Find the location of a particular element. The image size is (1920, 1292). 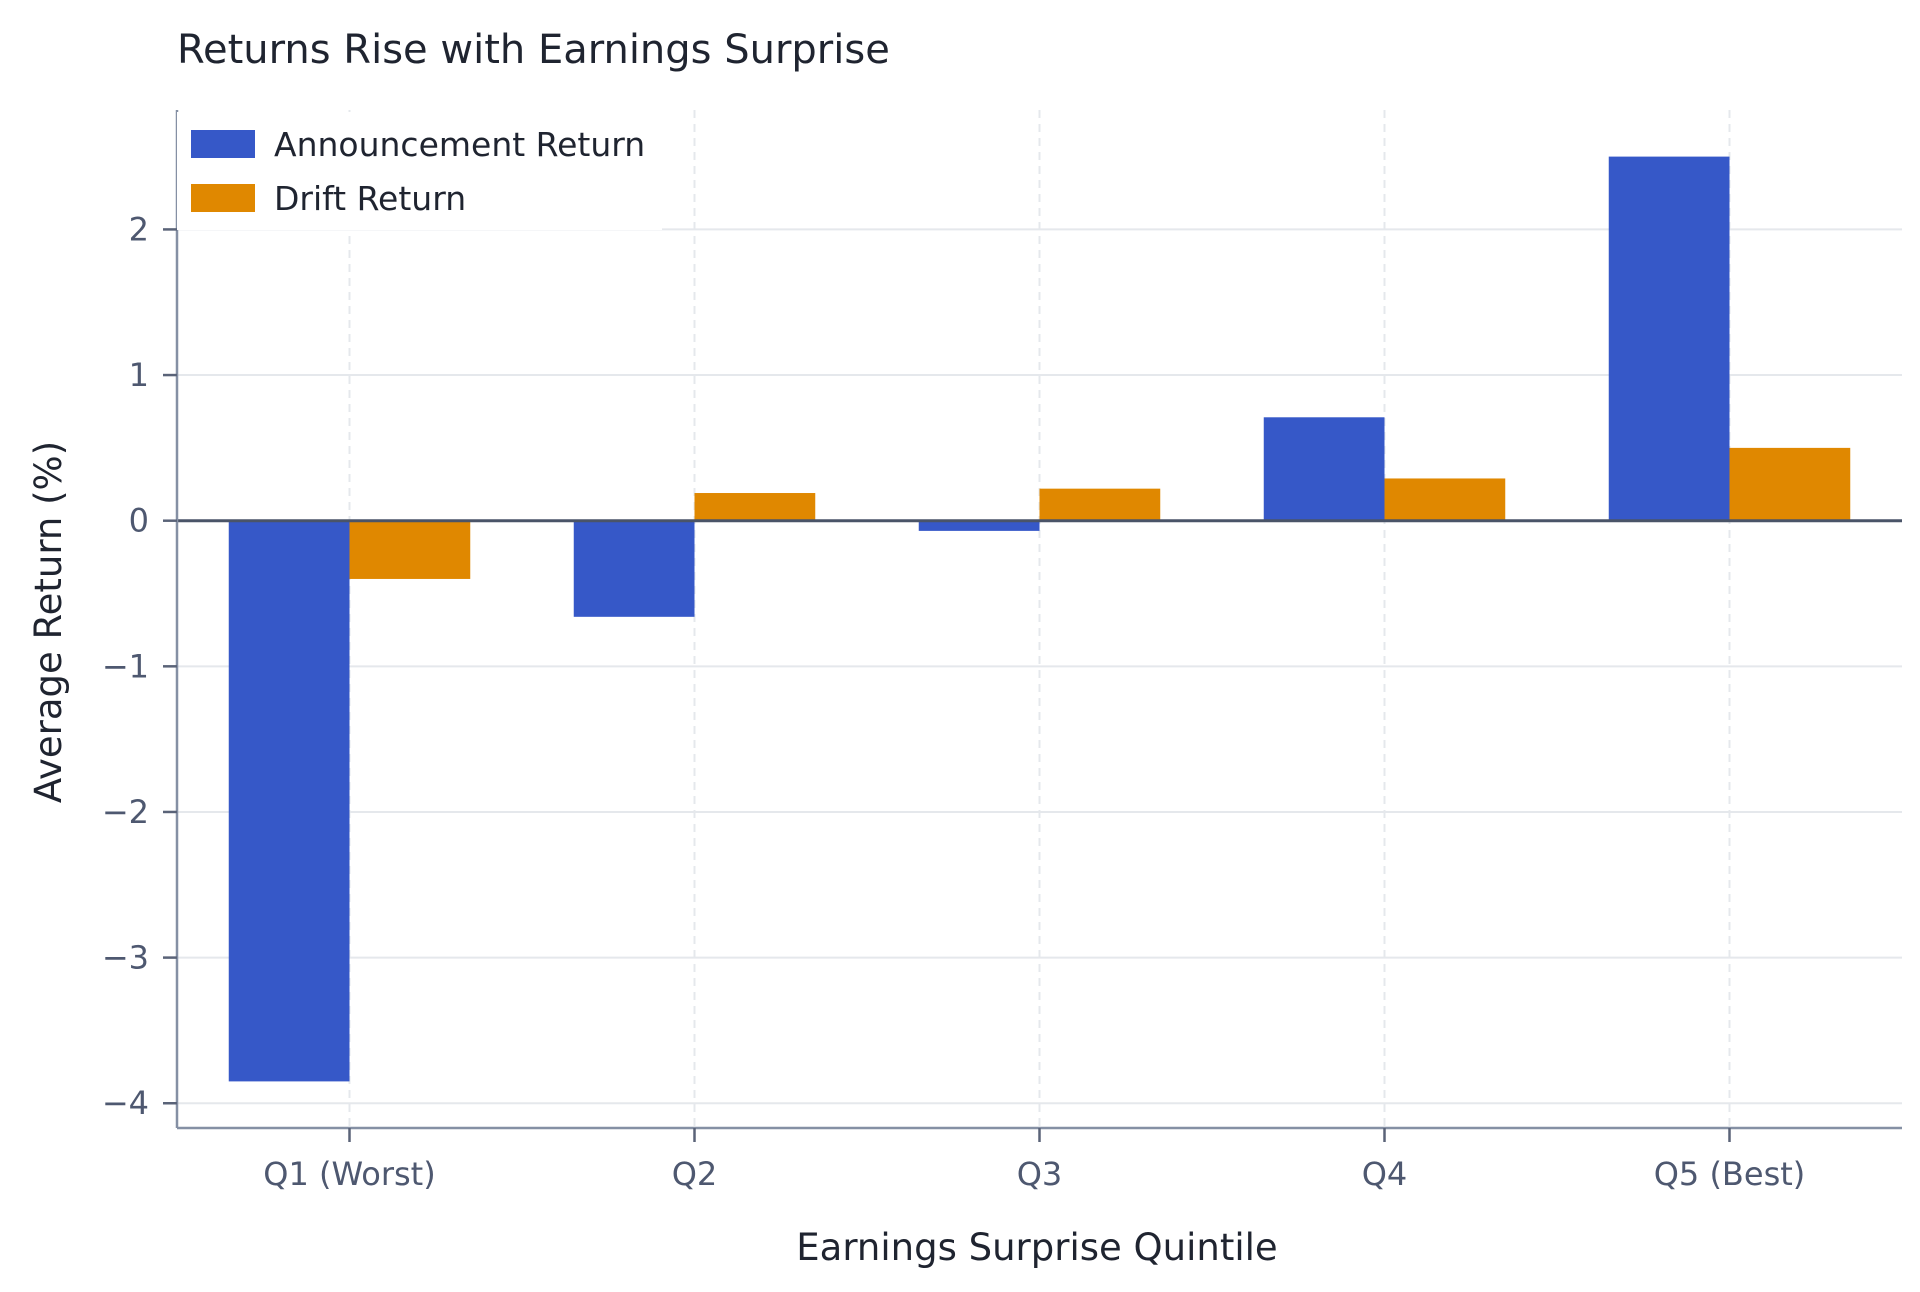

legend: Announcement Return Drift Return is located at coordinates (418, 171).